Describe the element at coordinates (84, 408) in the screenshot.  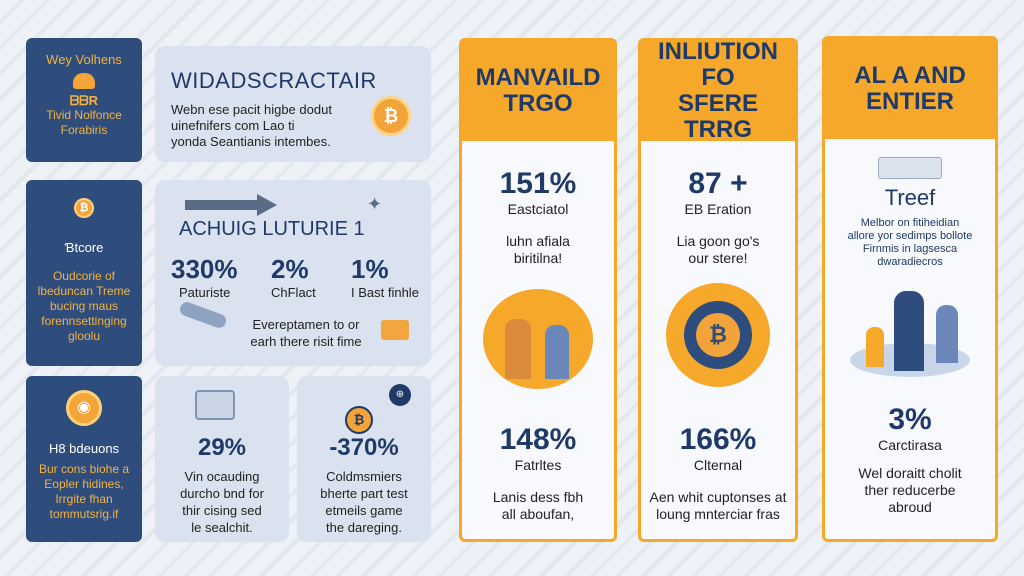
I see `lightbulb-icon: ◉` at that location.